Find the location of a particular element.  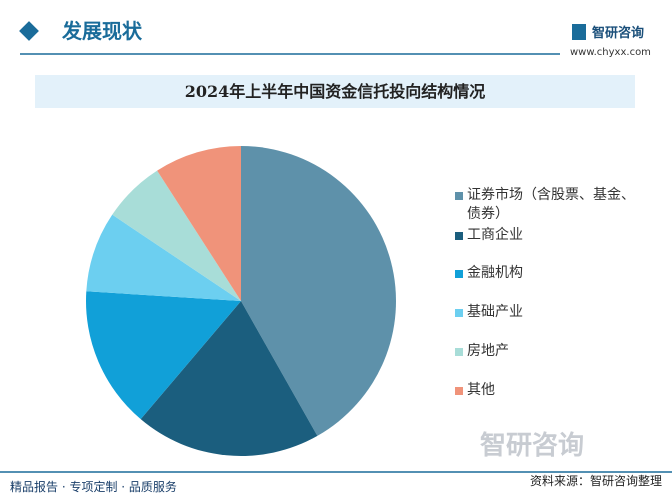

legend-item: 基础产业 is located at coordinates (551, 312).